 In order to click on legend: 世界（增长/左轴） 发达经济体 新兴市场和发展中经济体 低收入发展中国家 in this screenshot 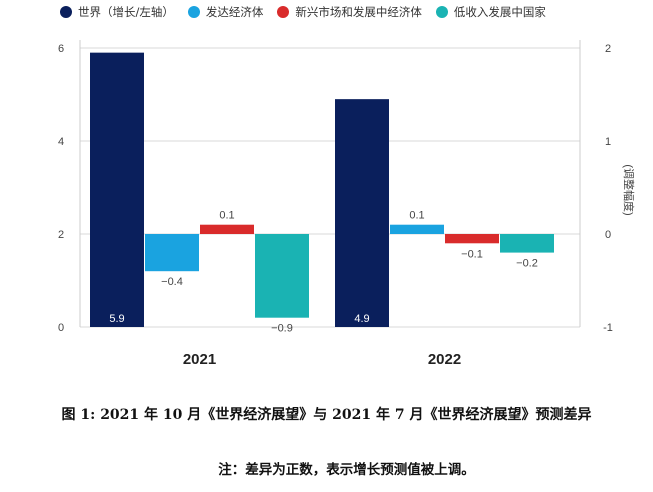, I will do `click(303, 12)`.